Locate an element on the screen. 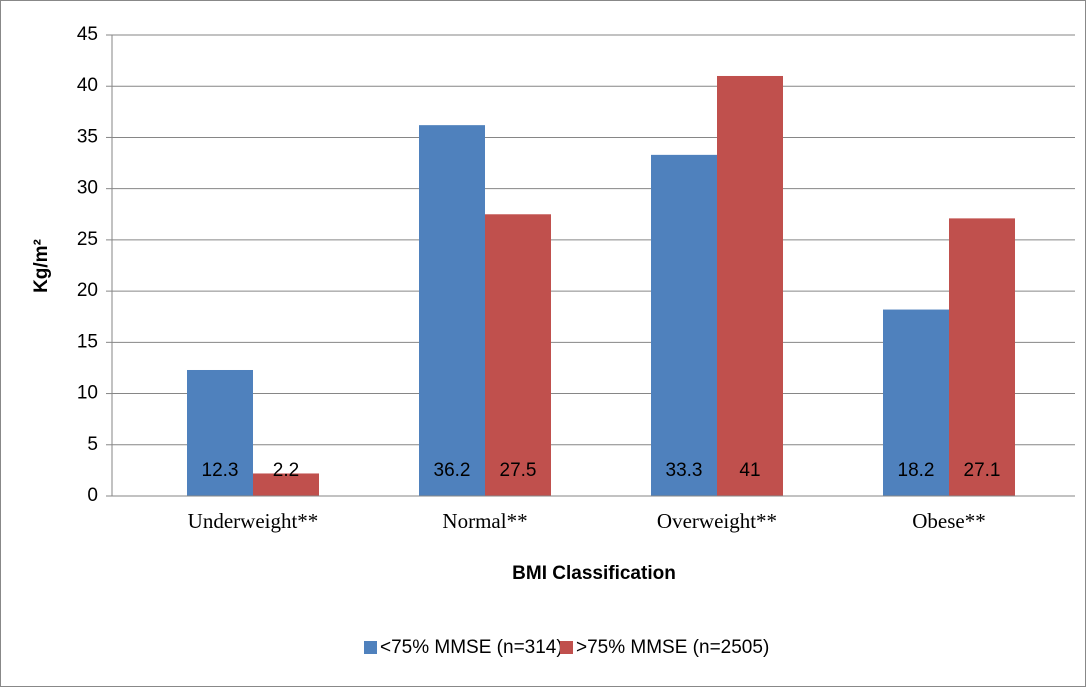 The image size is (1086, 687). y-tick-label: 30 is located at coordinates (87, 188).